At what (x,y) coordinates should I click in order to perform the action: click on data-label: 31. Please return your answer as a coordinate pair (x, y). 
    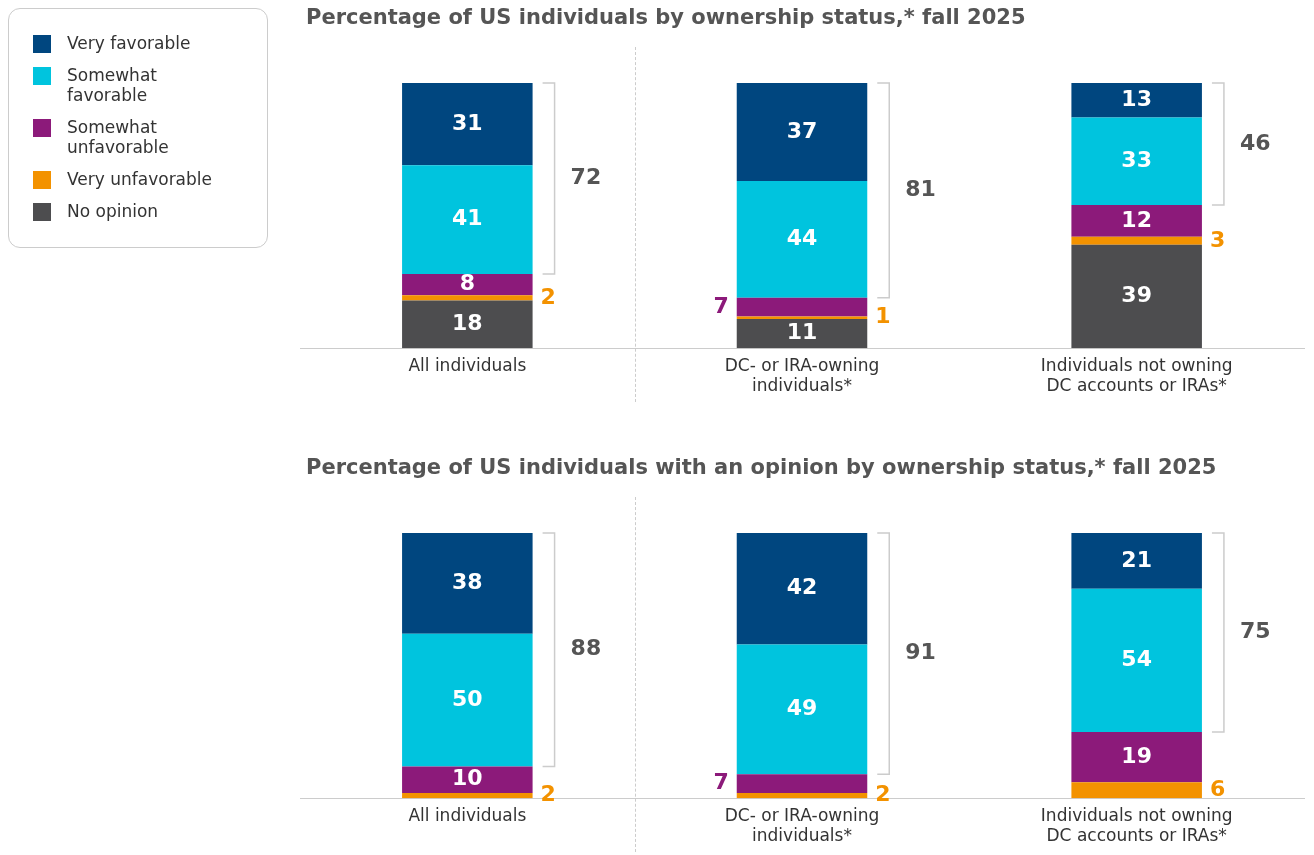
    Looking at the image, I should click on (467, 122).